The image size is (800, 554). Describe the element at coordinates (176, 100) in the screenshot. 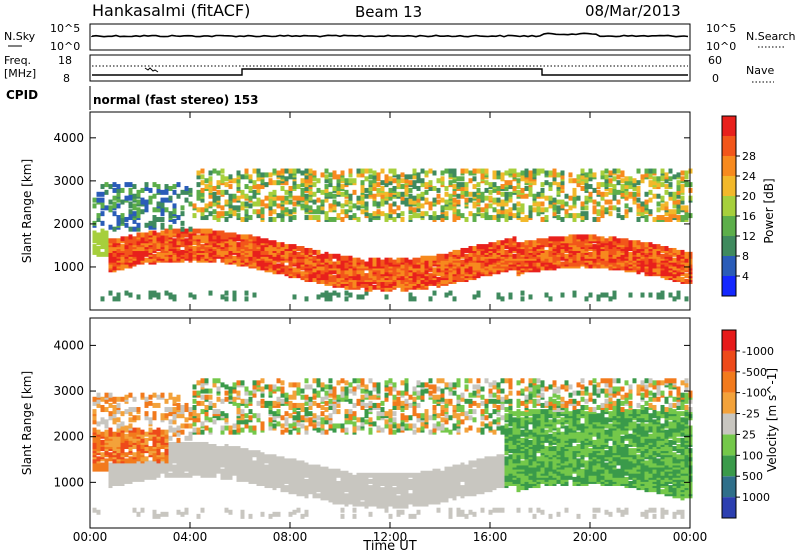

I see `cpid-value: normal (fast stereo) 153` at that location.